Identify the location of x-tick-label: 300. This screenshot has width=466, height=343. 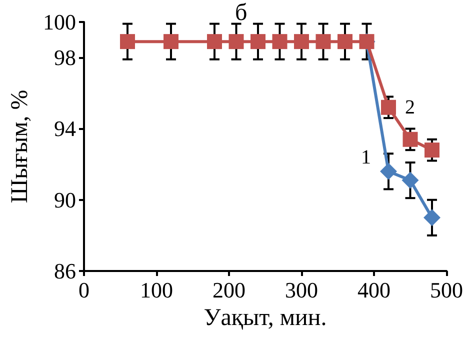
(301, 290).